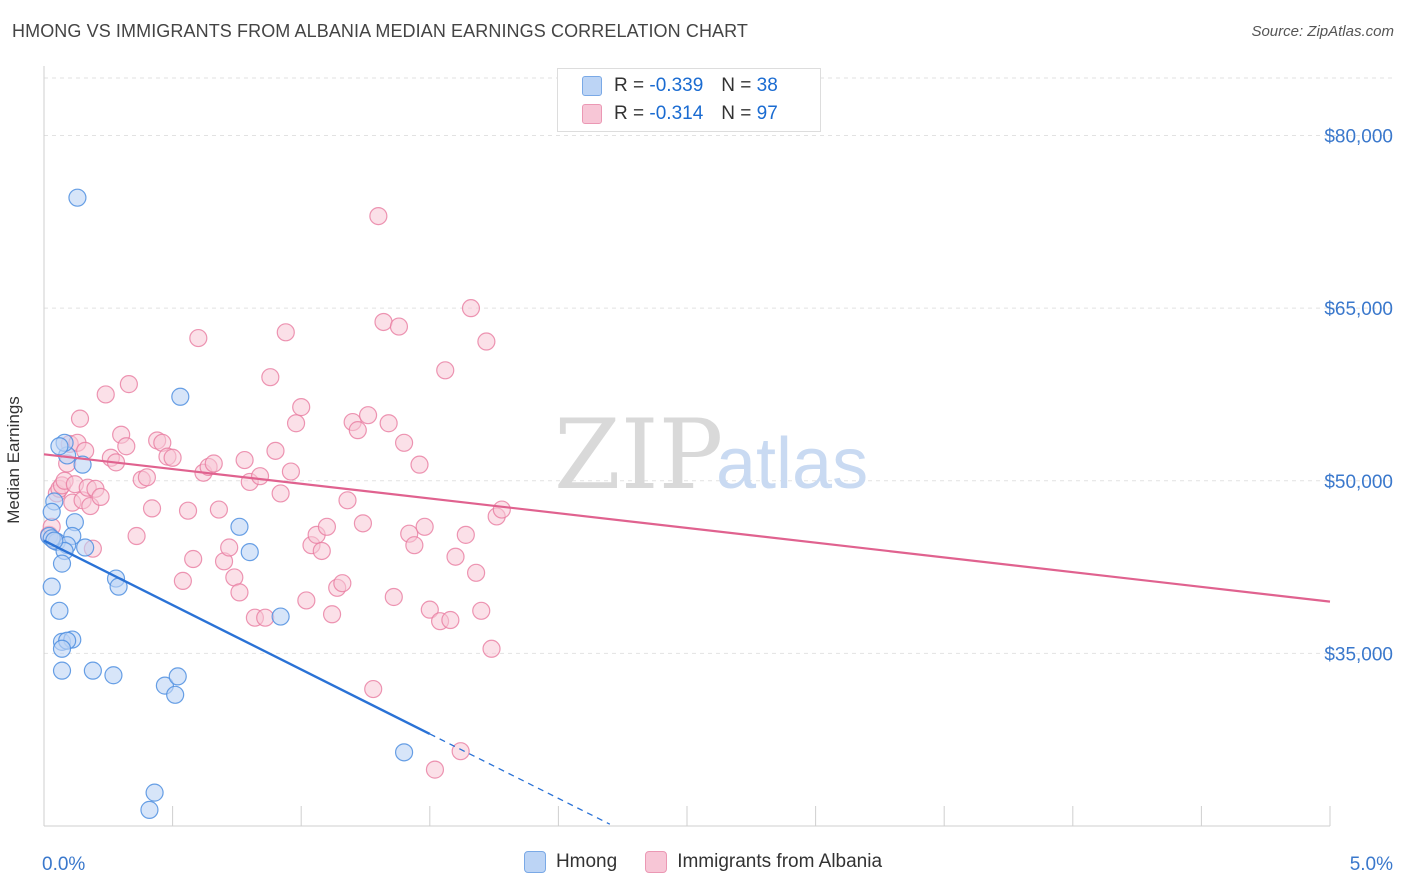  I want to click on legend-label-albania: Immigrants from Albania, so click(780, 861).